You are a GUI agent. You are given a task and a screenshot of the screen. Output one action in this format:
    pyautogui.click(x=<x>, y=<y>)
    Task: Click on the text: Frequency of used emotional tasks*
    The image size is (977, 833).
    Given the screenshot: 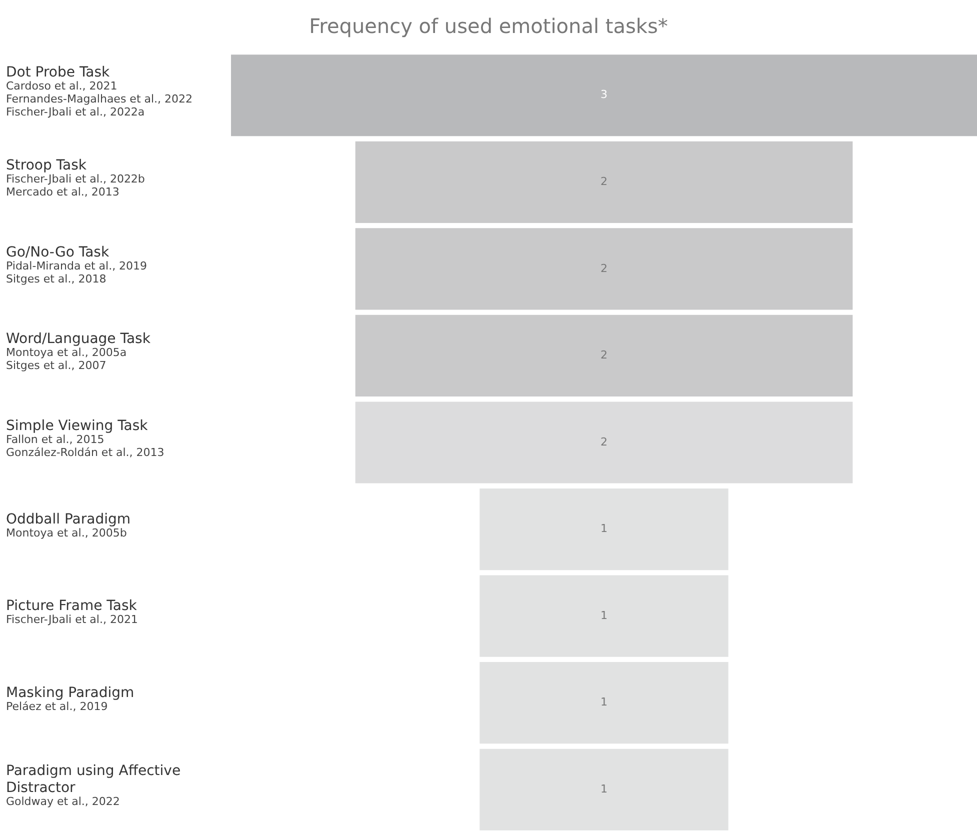 What is the action you would take?
    pyautogui.click(x=488, y=26)
    